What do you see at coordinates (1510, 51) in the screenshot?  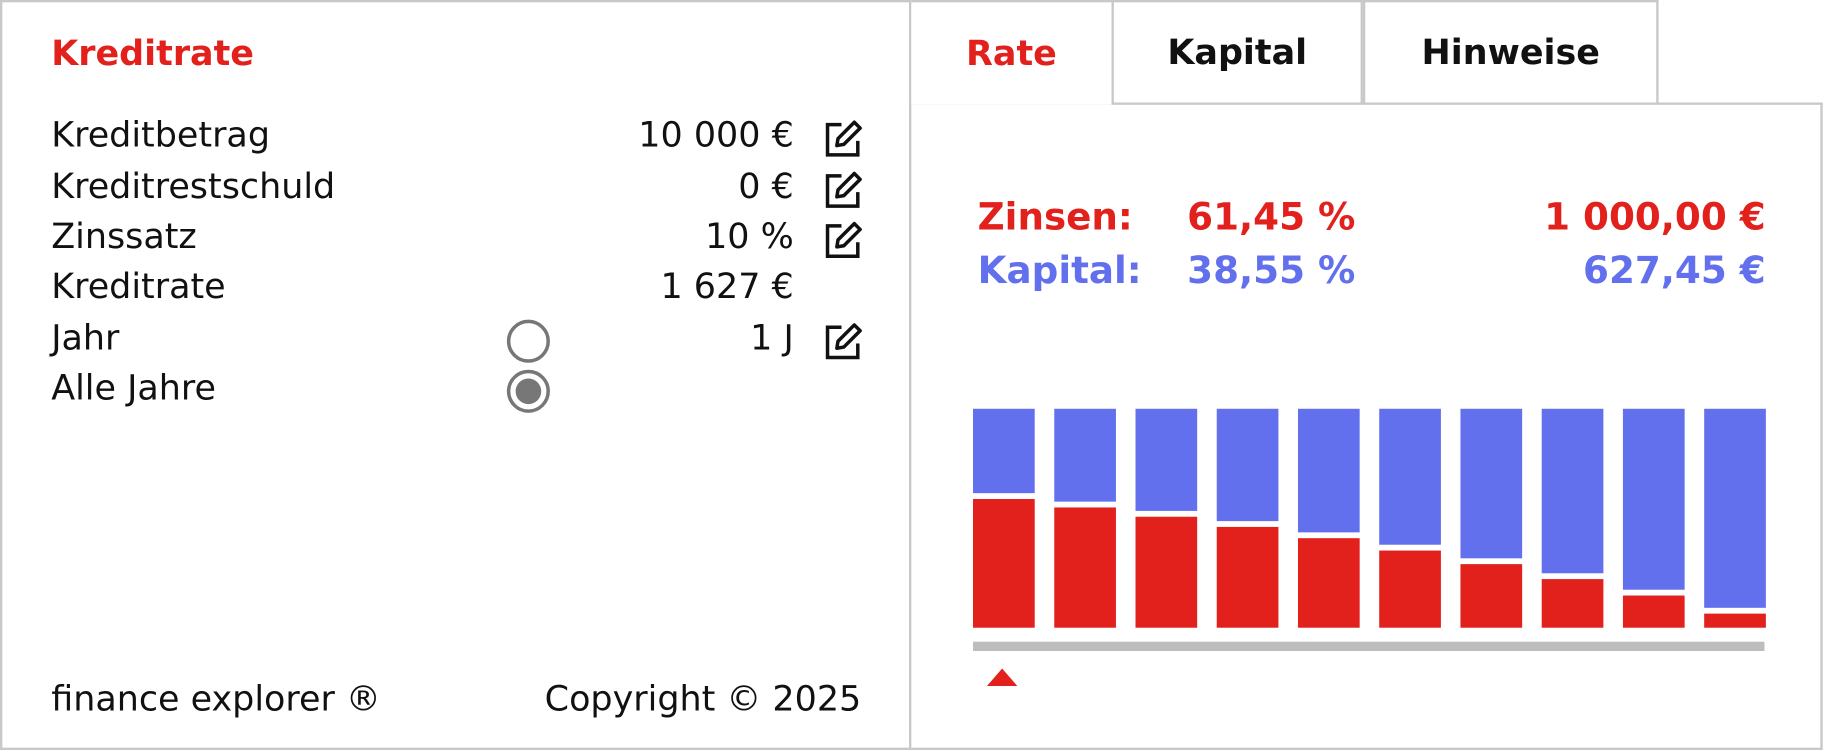 I see `tab: Hinweise` at bounding box center [1510, 51].